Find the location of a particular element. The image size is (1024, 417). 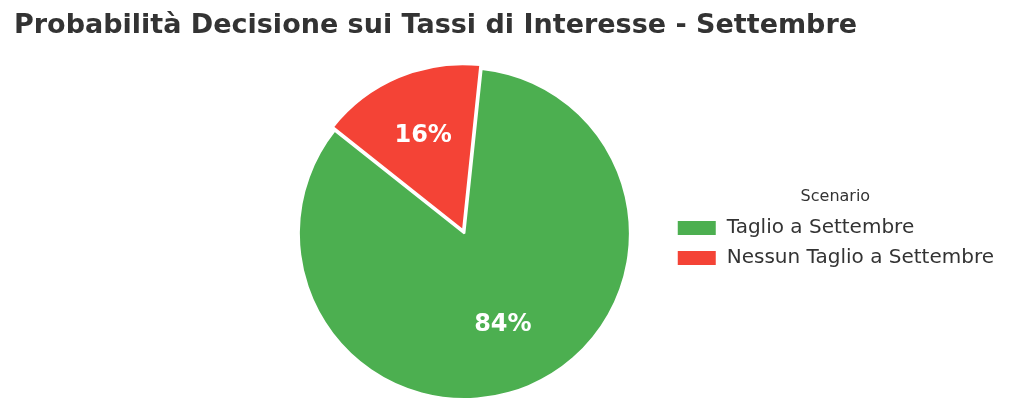

chart-title: Probabilità Decisione sui Tassi di Interesse - Settembre is located at coordinates (436, 23).